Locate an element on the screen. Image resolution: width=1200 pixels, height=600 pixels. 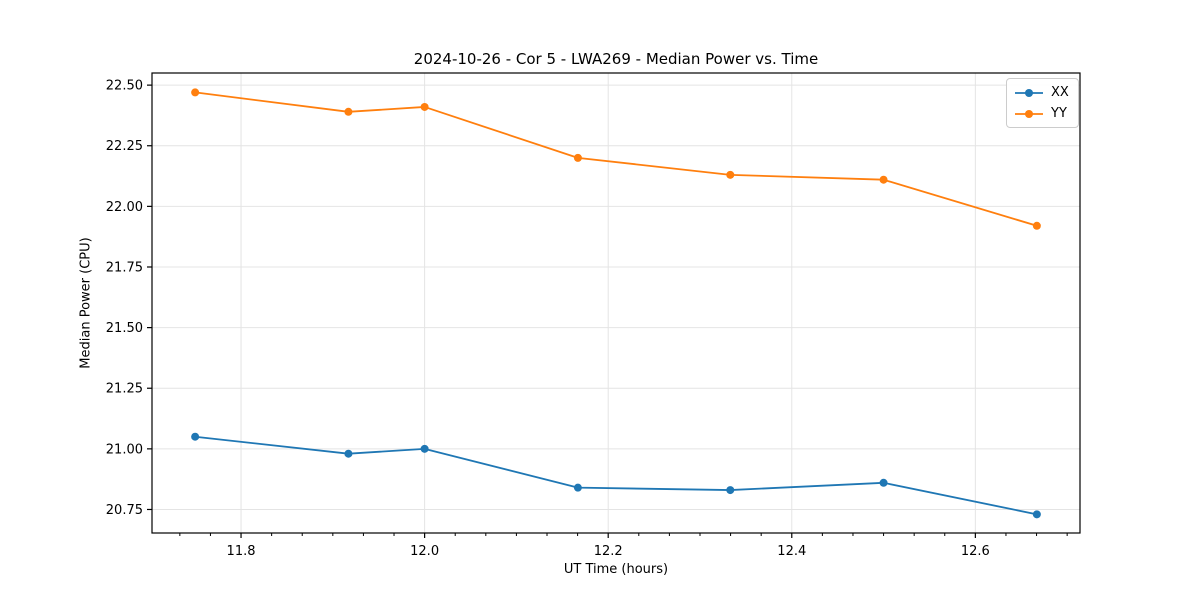
legend-entry-xx: XX is located at coordinates (1041, 92).